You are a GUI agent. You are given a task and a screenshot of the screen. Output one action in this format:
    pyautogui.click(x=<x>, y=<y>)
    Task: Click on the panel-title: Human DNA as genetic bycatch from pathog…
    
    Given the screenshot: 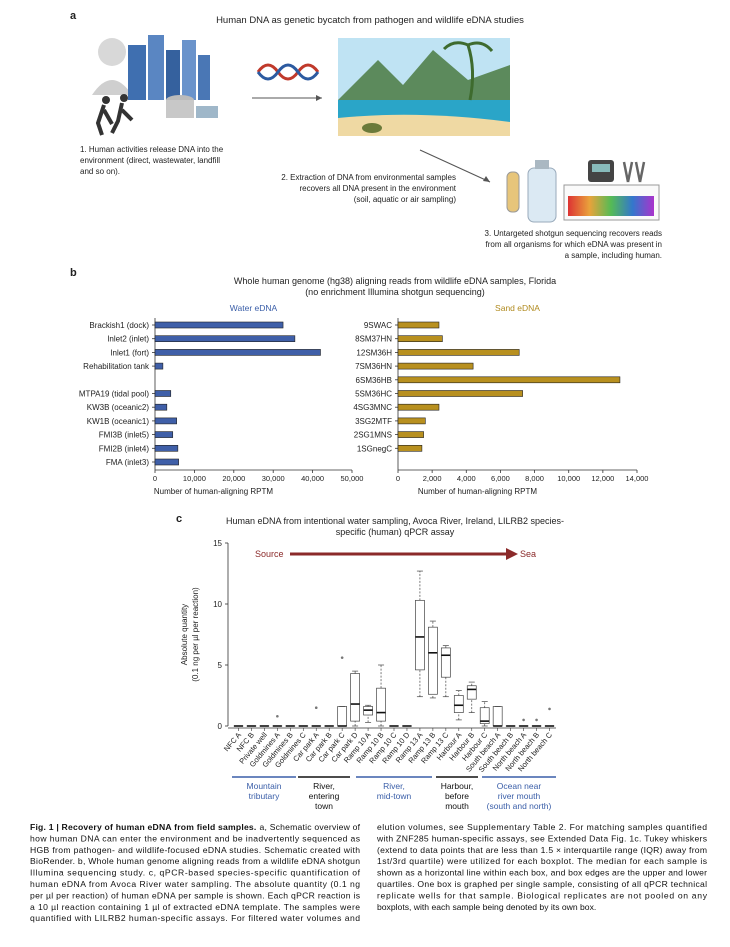 What is the action you would take?
    pyautogui.click(x=370, y=20)
    